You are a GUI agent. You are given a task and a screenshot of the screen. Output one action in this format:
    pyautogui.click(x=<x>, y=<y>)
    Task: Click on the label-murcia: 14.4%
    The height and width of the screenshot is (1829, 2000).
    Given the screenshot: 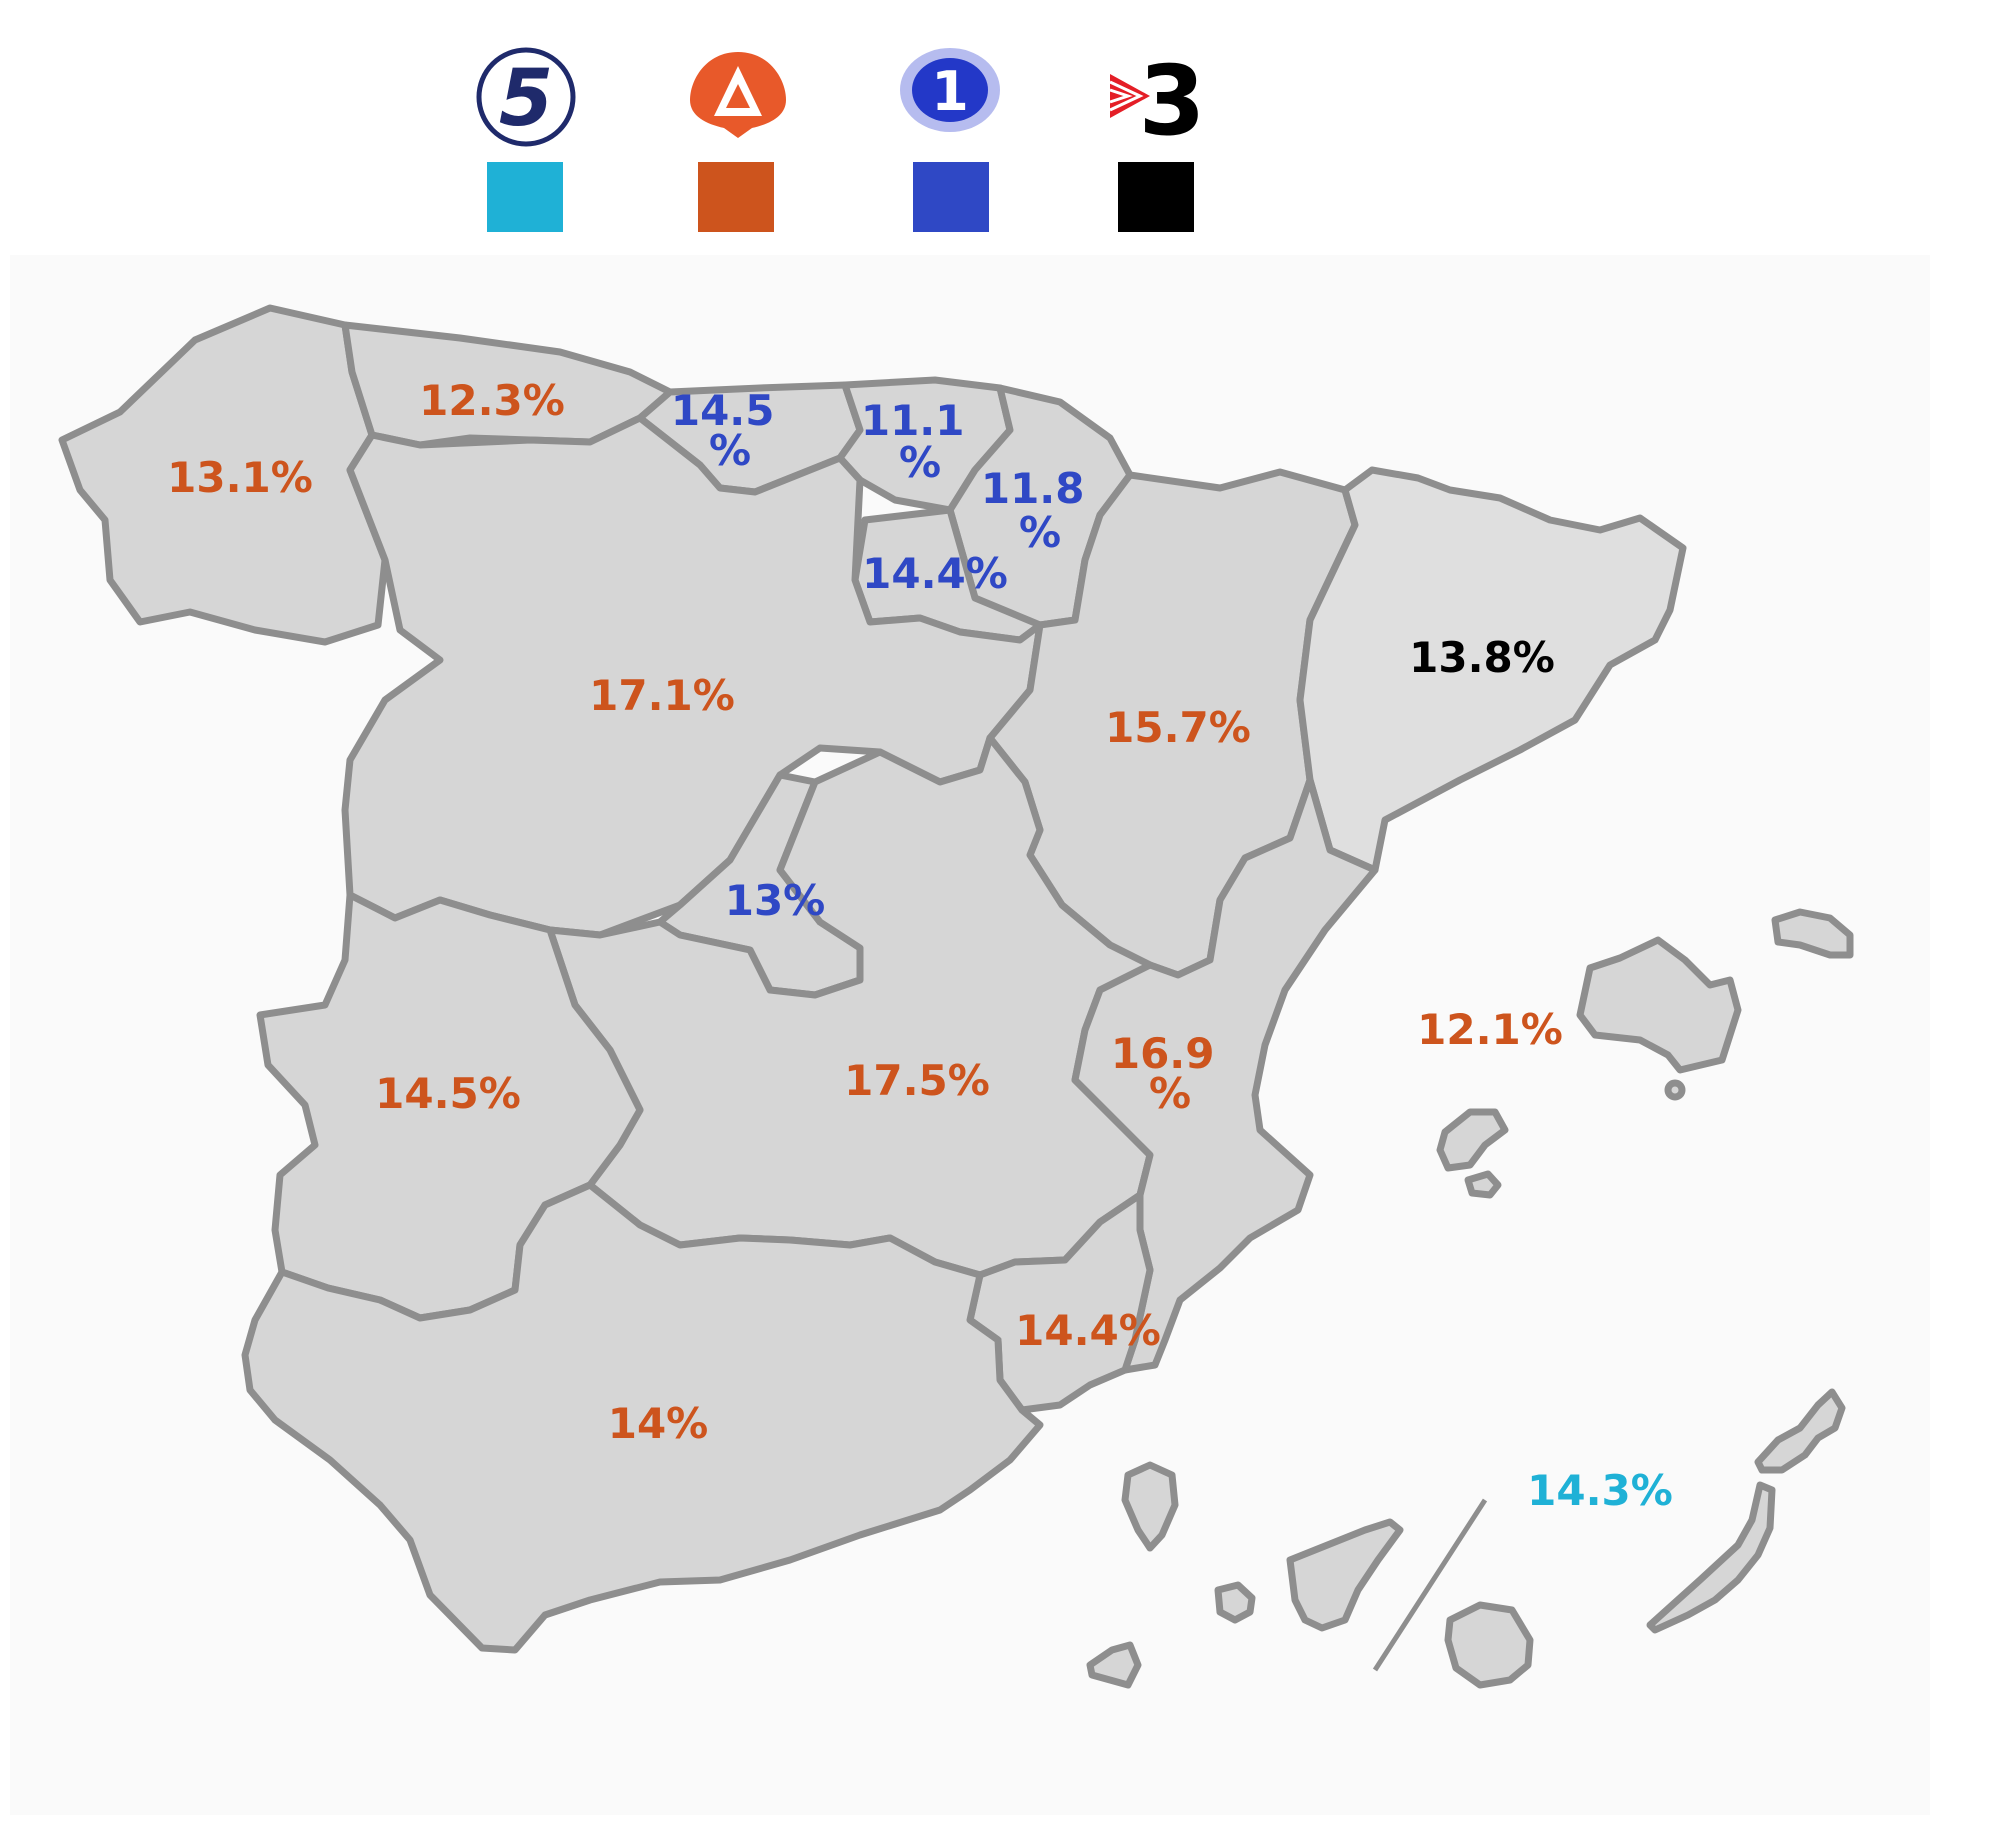 What is the action you would take?
    pyautogui.click(x=1088, y=1330)
    